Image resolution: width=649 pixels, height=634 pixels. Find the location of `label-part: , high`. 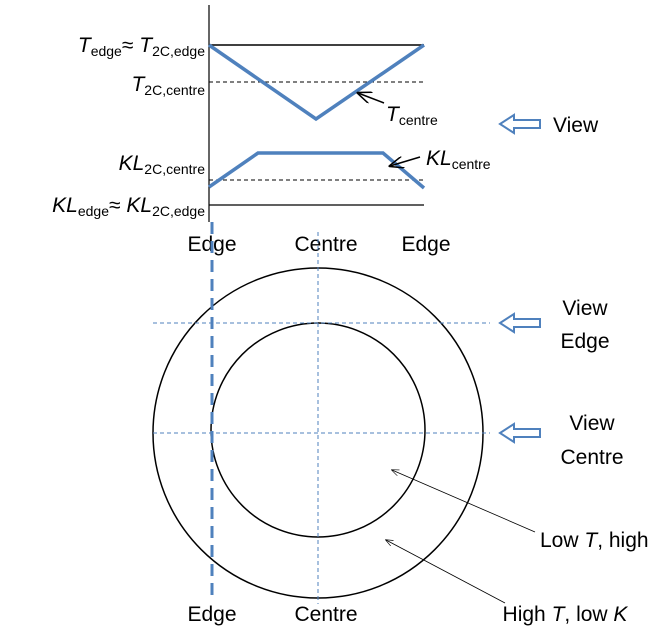

label-part: , high is located at coordinates (623, 540).